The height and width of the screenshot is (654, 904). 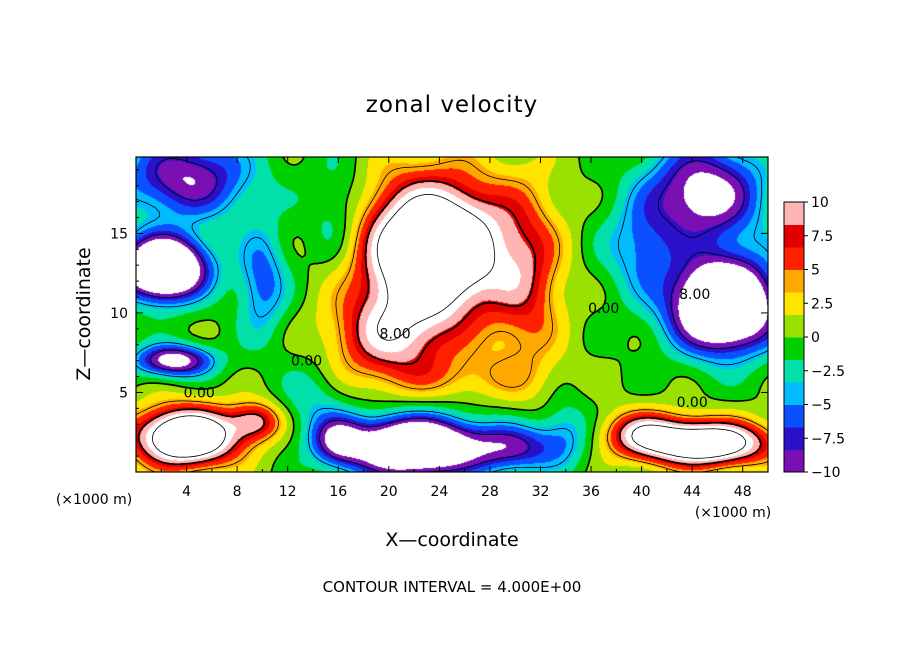 I want to click on colorbar: 10 7.5 5 2.5 0 −2.5 −5 −7.5 −10, so click(x=814, y=338).